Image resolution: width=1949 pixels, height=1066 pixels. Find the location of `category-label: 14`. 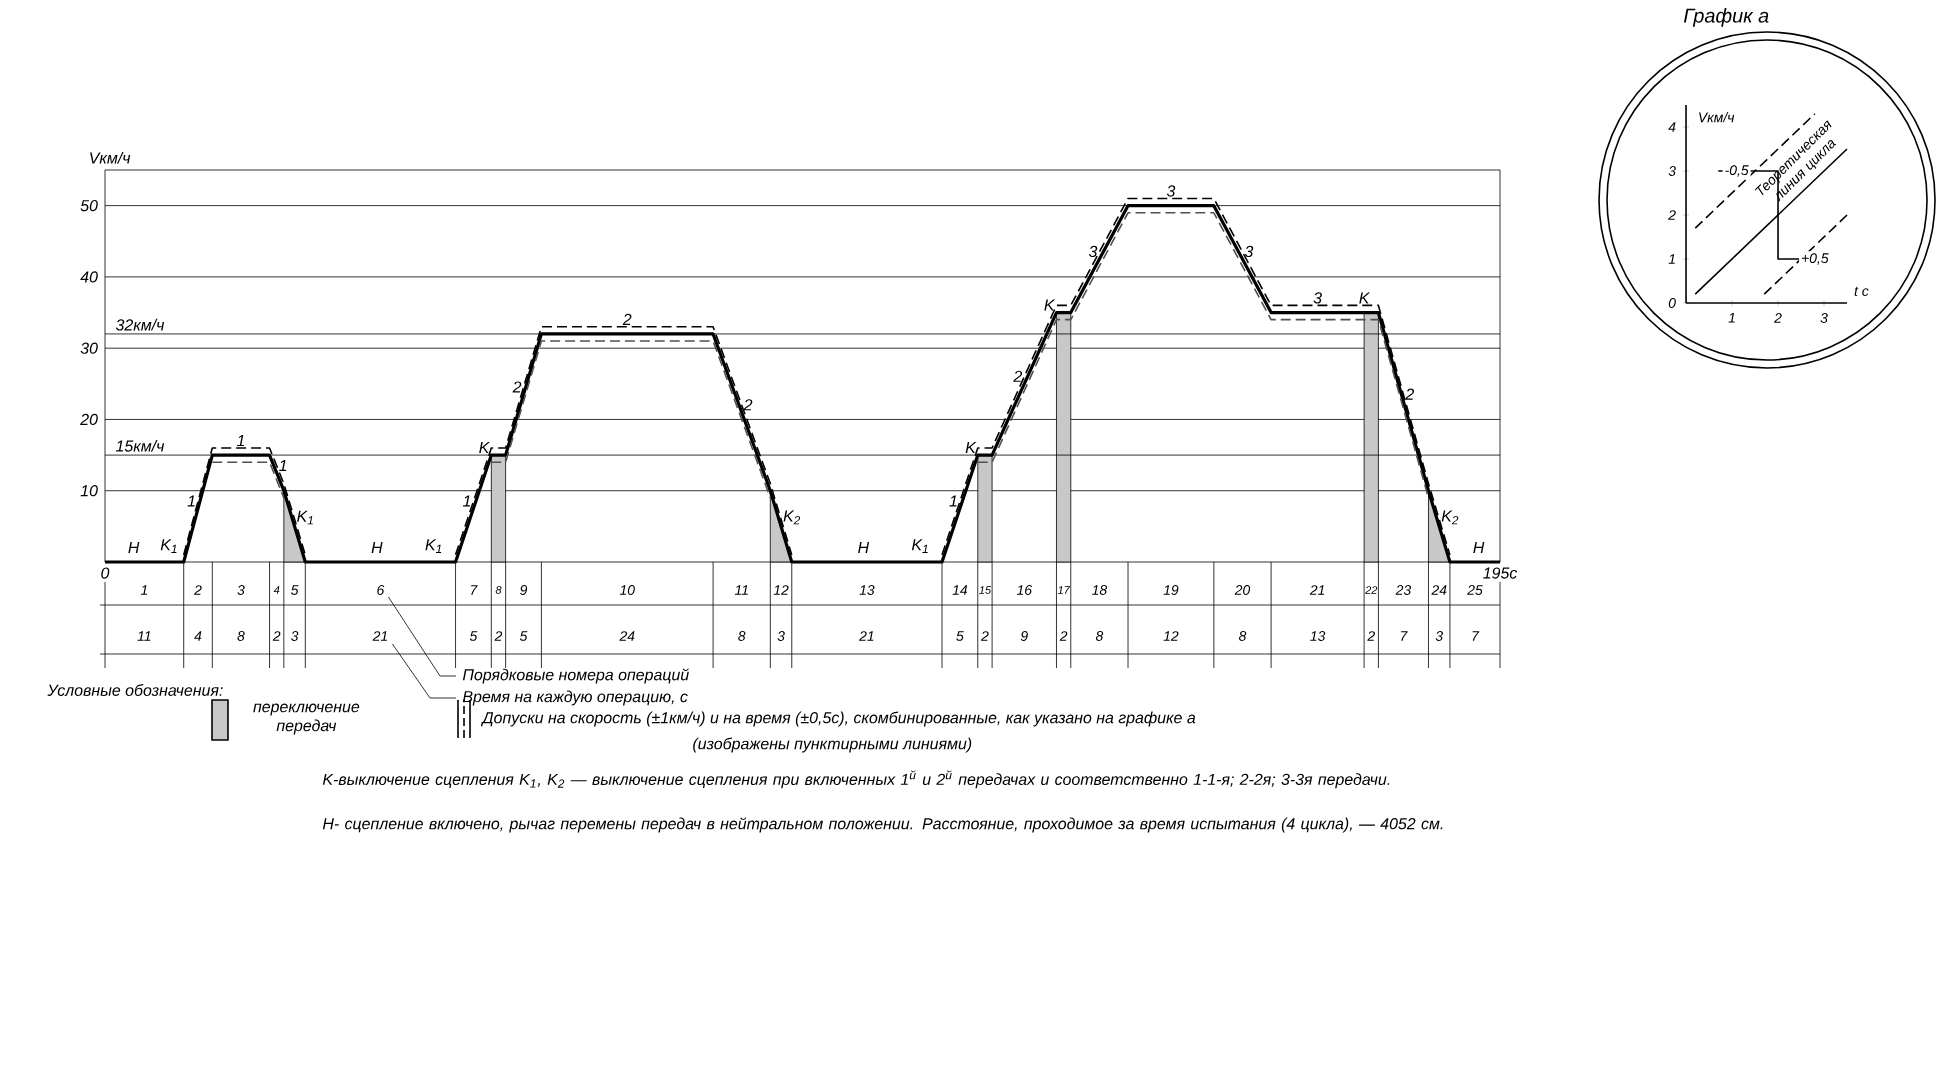

category-label: 14 is located at coordinates (960, 590).